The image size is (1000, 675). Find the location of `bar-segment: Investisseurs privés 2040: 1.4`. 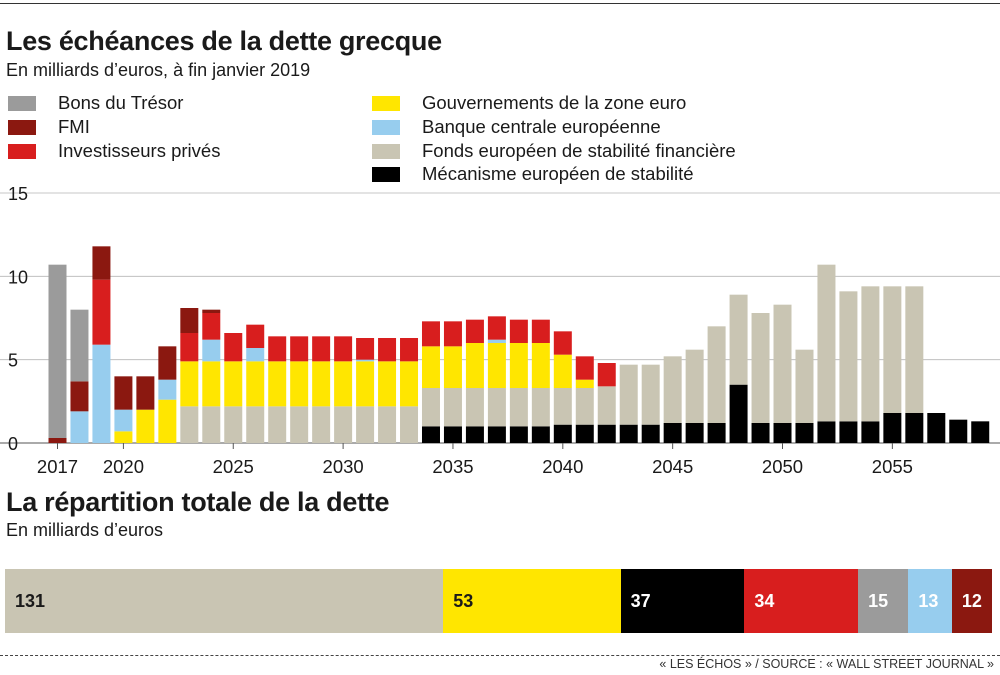

bar-segment: Investisseurs privés 2040: 1.4 is located at coordinates (562, 343).